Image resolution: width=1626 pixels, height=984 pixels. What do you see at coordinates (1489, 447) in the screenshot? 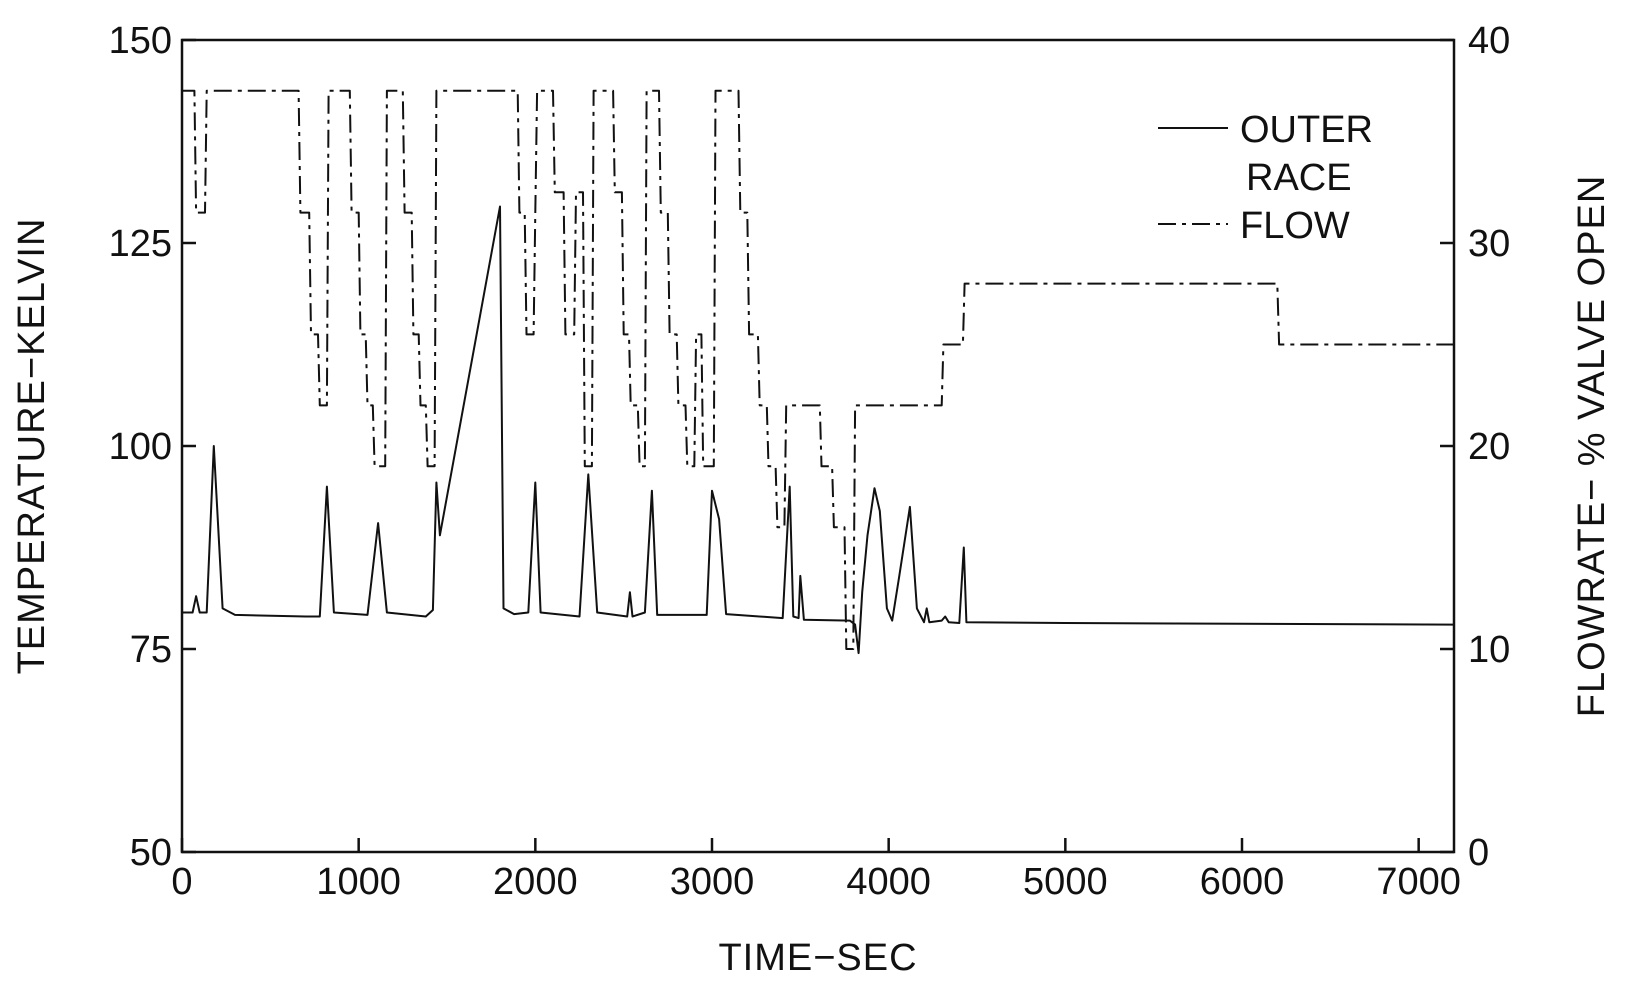
I see `y-right-tick-label: 20` at bounding box center [1489, 447].